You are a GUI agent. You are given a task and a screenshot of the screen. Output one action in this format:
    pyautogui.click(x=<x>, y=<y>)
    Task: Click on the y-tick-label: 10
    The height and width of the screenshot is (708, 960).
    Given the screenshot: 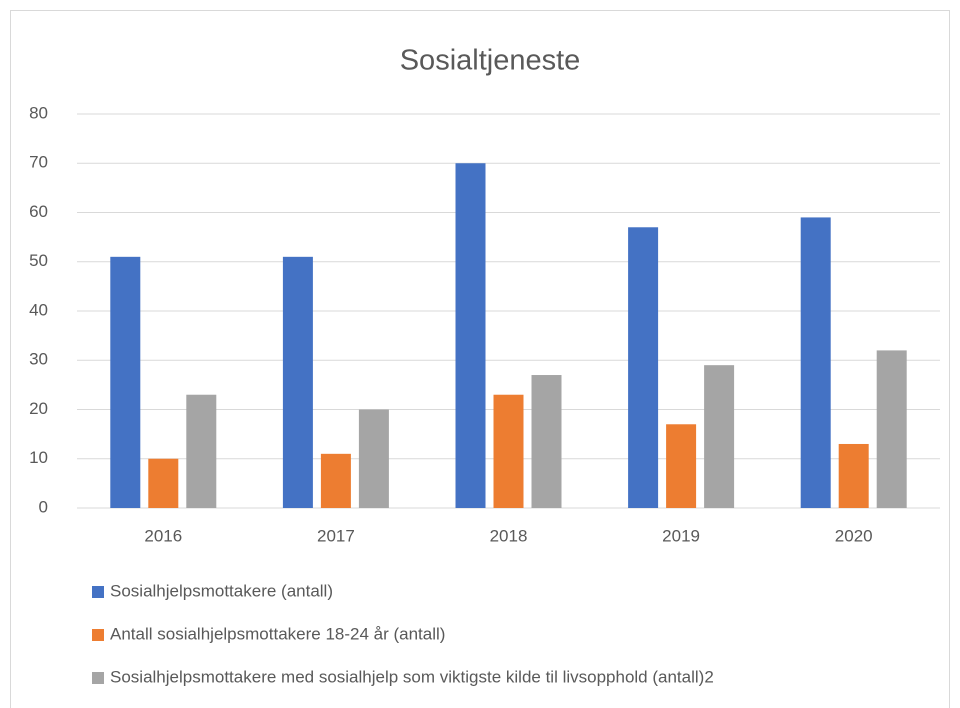 What is the action you would take?
    pyautogui.click(x=38, y=457)
    